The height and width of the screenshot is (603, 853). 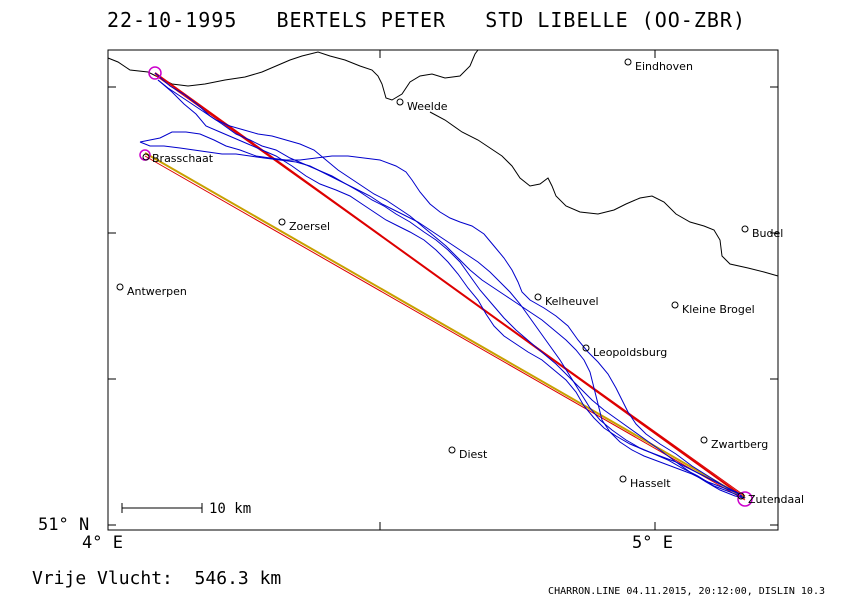 I want to click on place-marker-leopoldsburg, so click(x=586, y=348).